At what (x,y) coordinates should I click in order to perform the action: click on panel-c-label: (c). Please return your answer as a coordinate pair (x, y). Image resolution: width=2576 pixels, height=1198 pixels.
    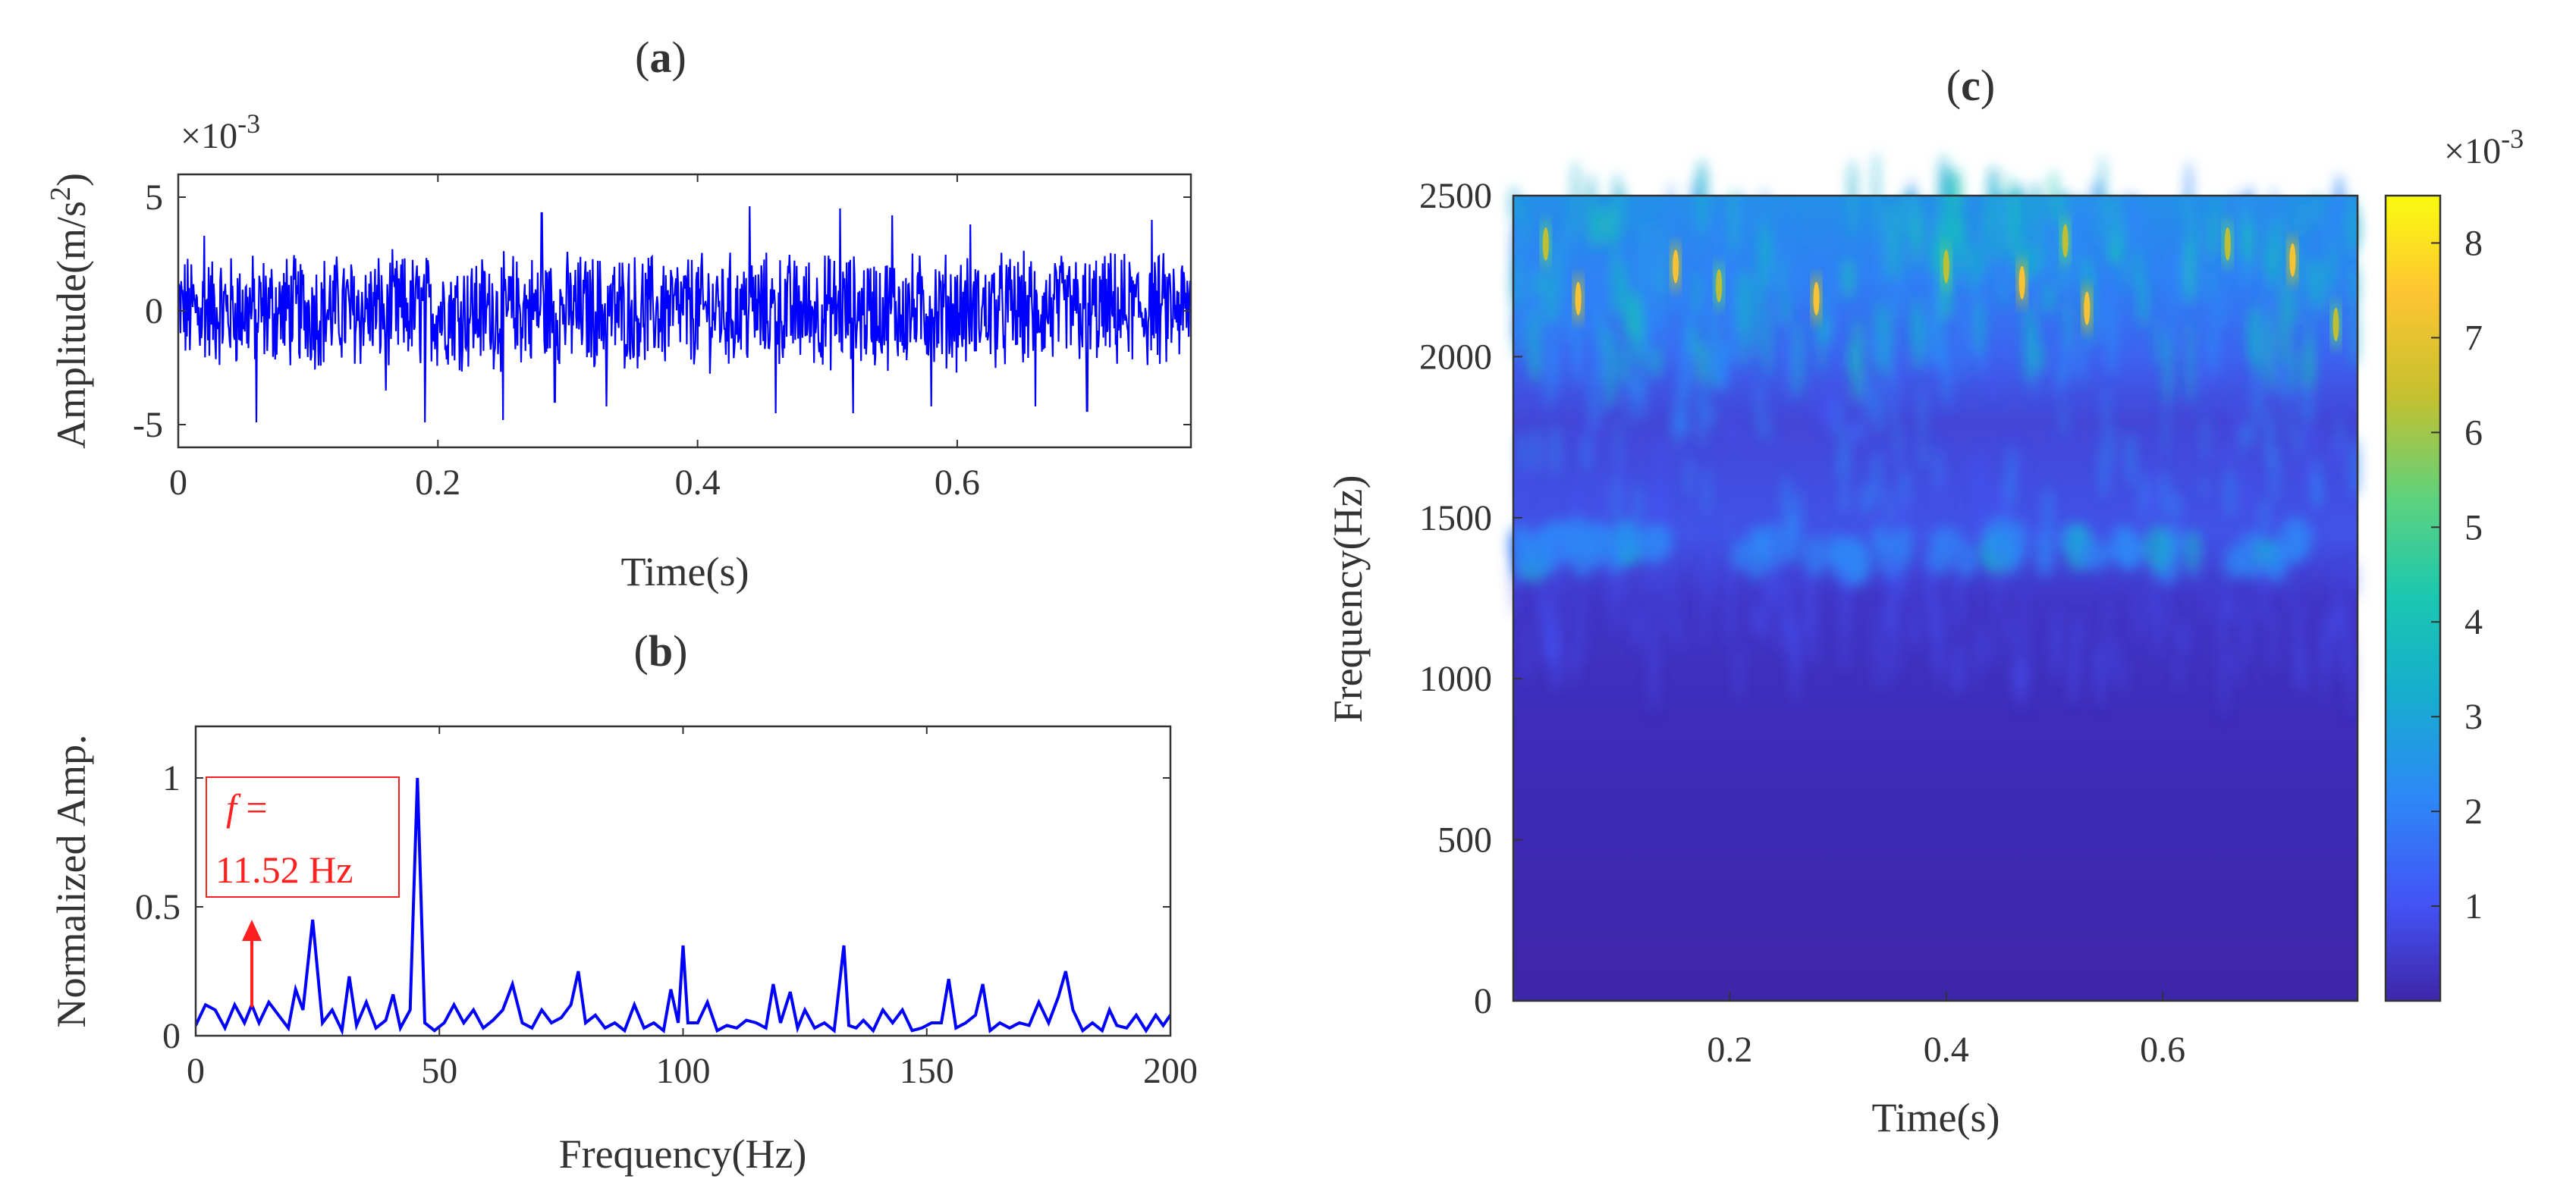
    Looking at the image, I should click on (1970, 86).